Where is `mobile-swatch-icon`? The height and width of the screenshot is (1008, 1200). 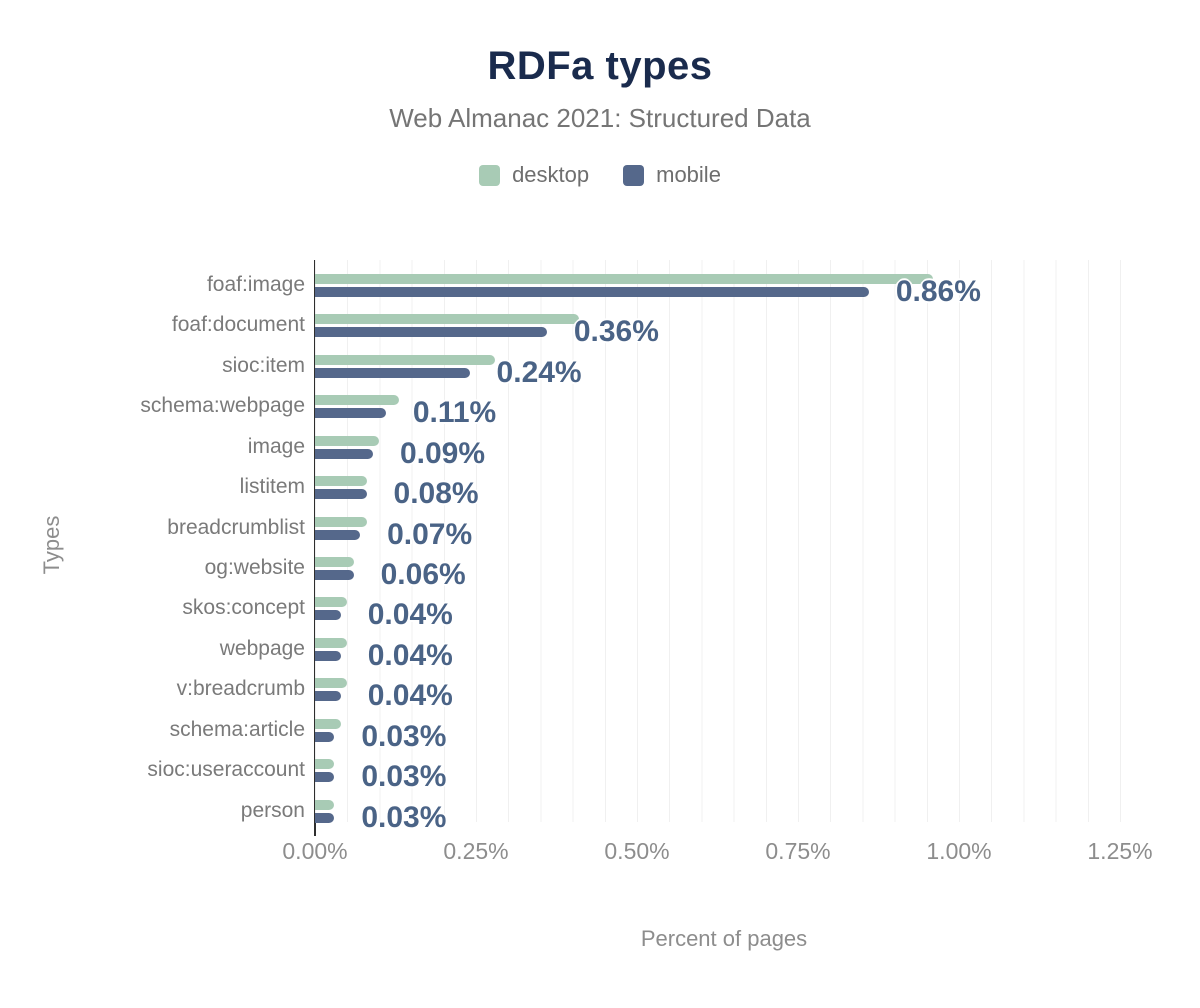
mobile-swatch-icon is located at coordinates (634, 175).